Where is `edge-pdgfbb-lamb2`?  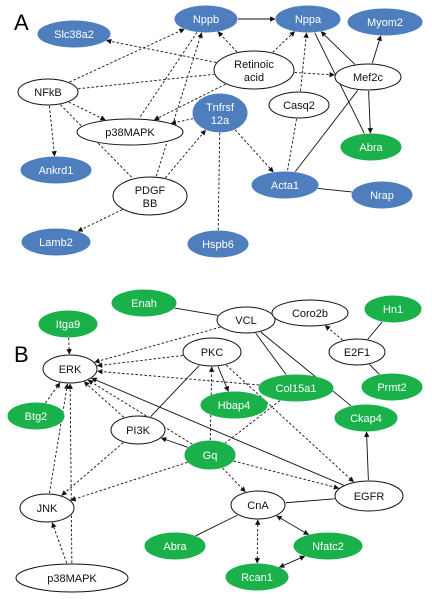 edge-pdgfbb-lamb2 is located at coordinates (100, 220).